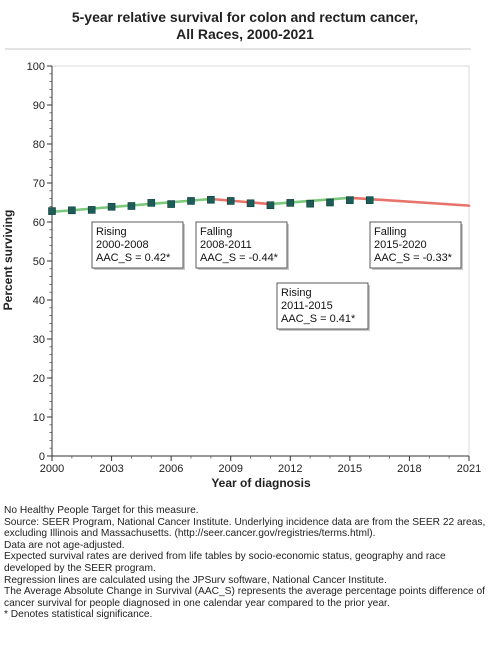 This screenshot has height=646, width=491. I want to click on y-tick-label: 10, so click(39, 418).